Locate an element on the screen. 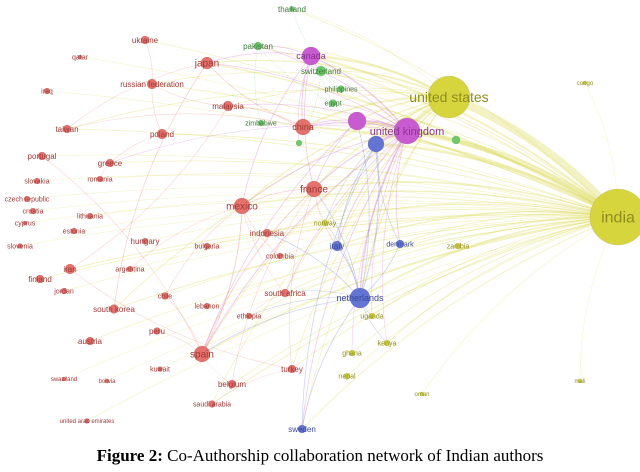 The image size is (640, 472). node-croatia is located at coordinates (33, 211).